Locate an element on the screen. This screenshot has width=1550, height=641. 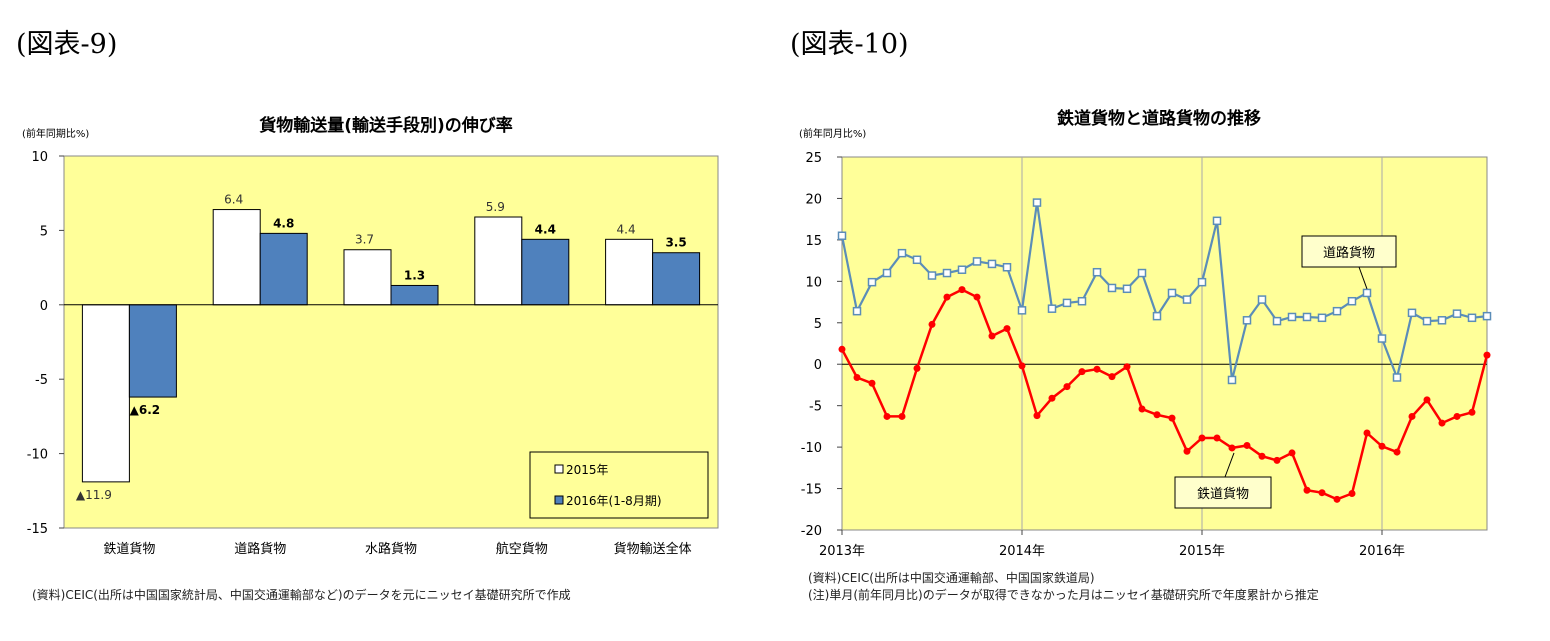
bar-data-label: 4.8 is located at coordinates (283, 223).